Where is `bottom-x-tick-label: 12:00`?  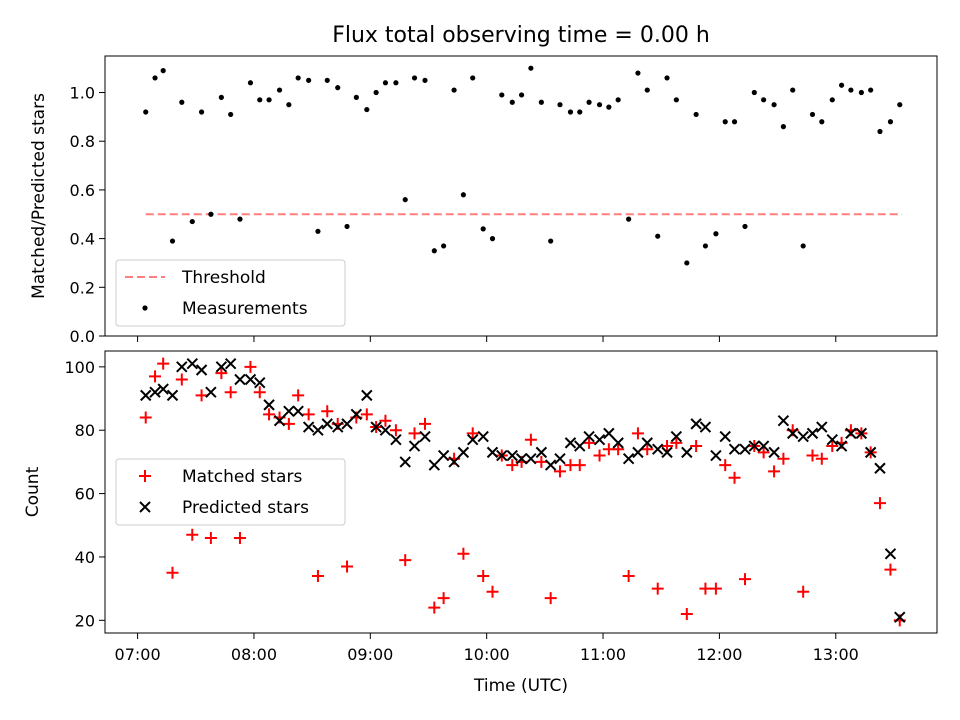 bottom-x-tick-label: 12:00 is located at coordinates (719, 654).